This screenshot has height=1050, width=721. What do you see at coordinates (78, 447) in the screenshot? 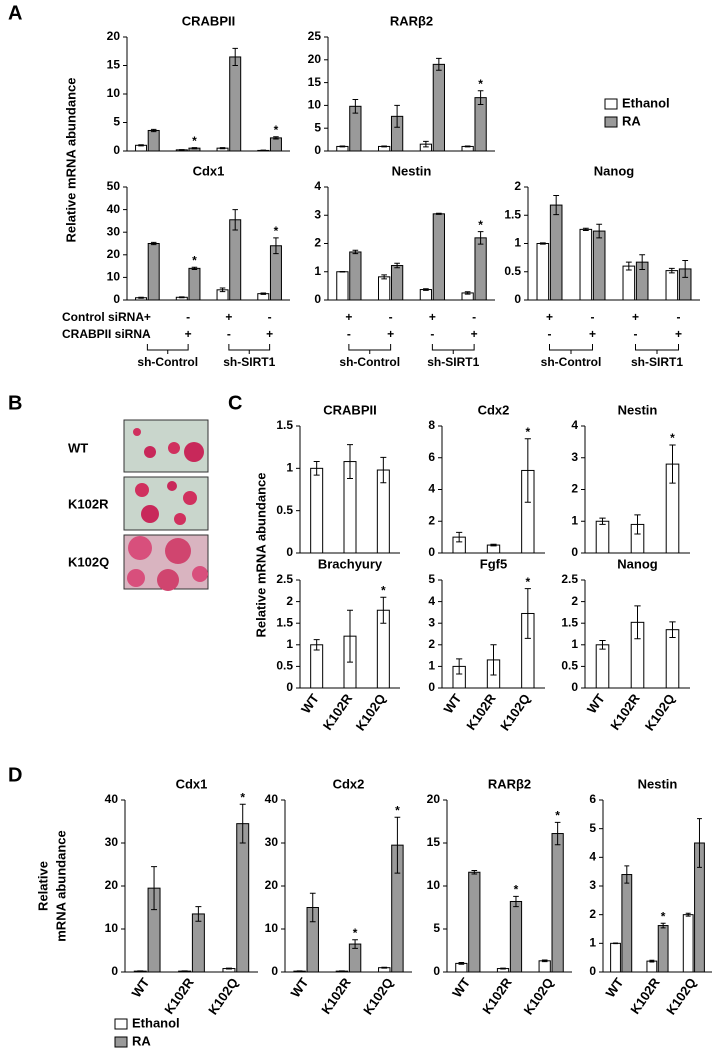
I see `row-label: WT` at bounding box center [78, 447].